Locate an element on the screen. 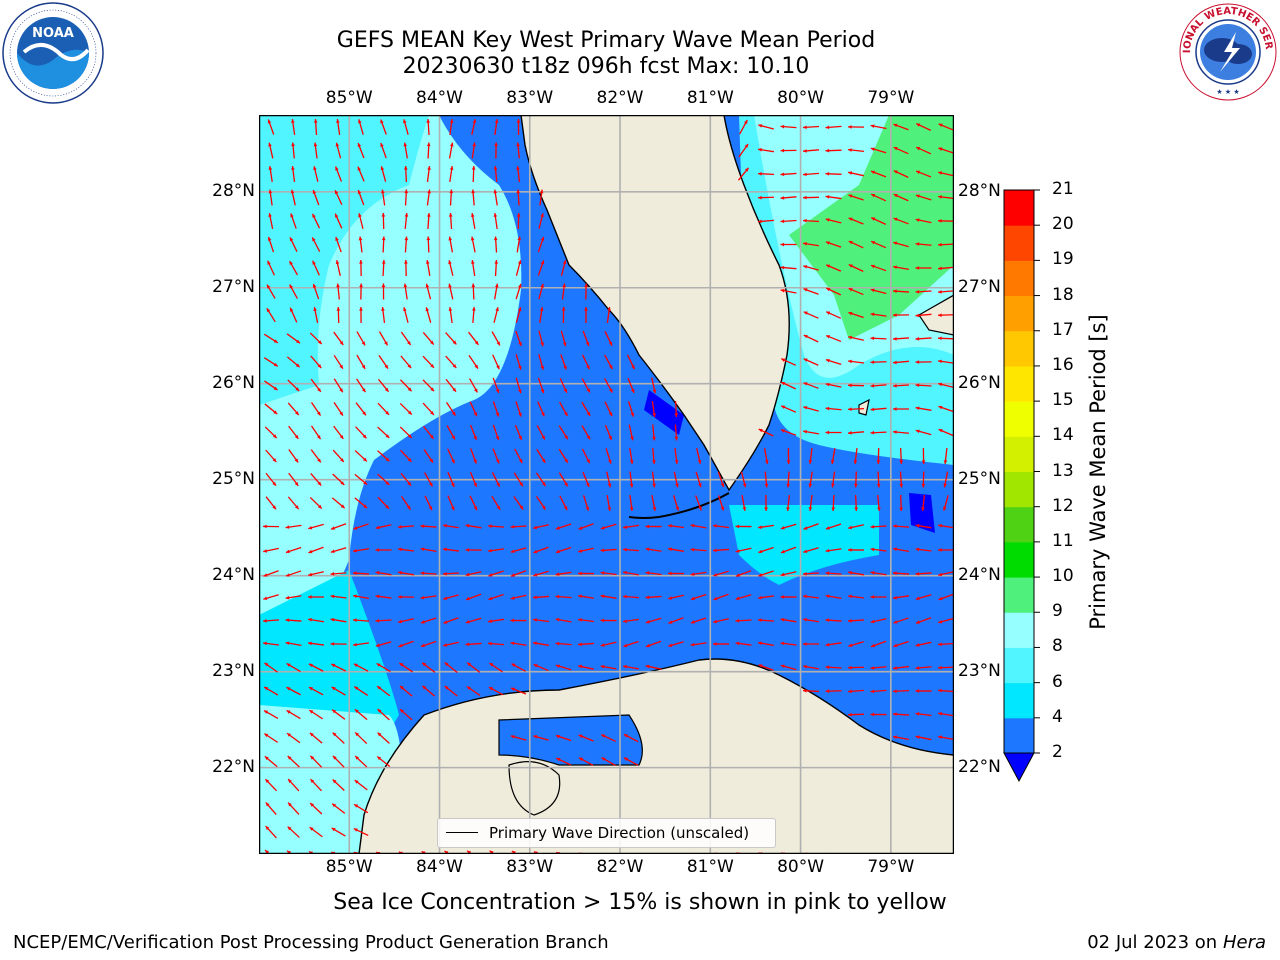  colorbar-band is located at coordinates (1019, 735).